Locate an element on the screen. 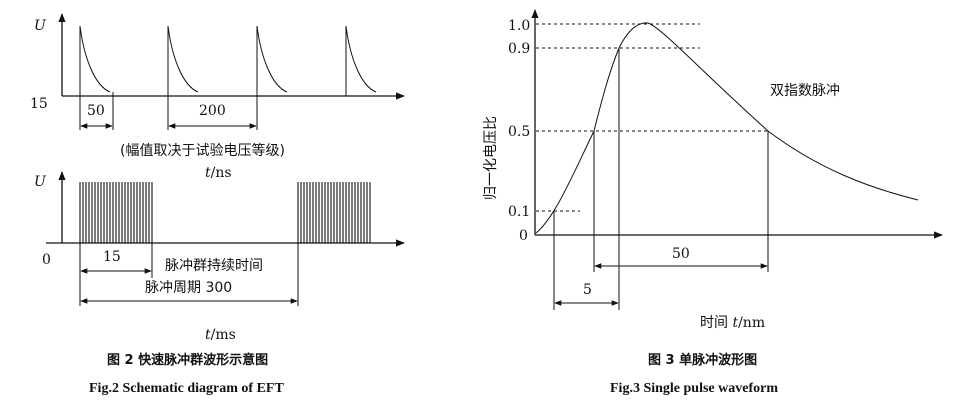 This screenshot has height=417, width=964. fig3-y-tick-1.0: 1.0 is located at coordinates (519, 26).